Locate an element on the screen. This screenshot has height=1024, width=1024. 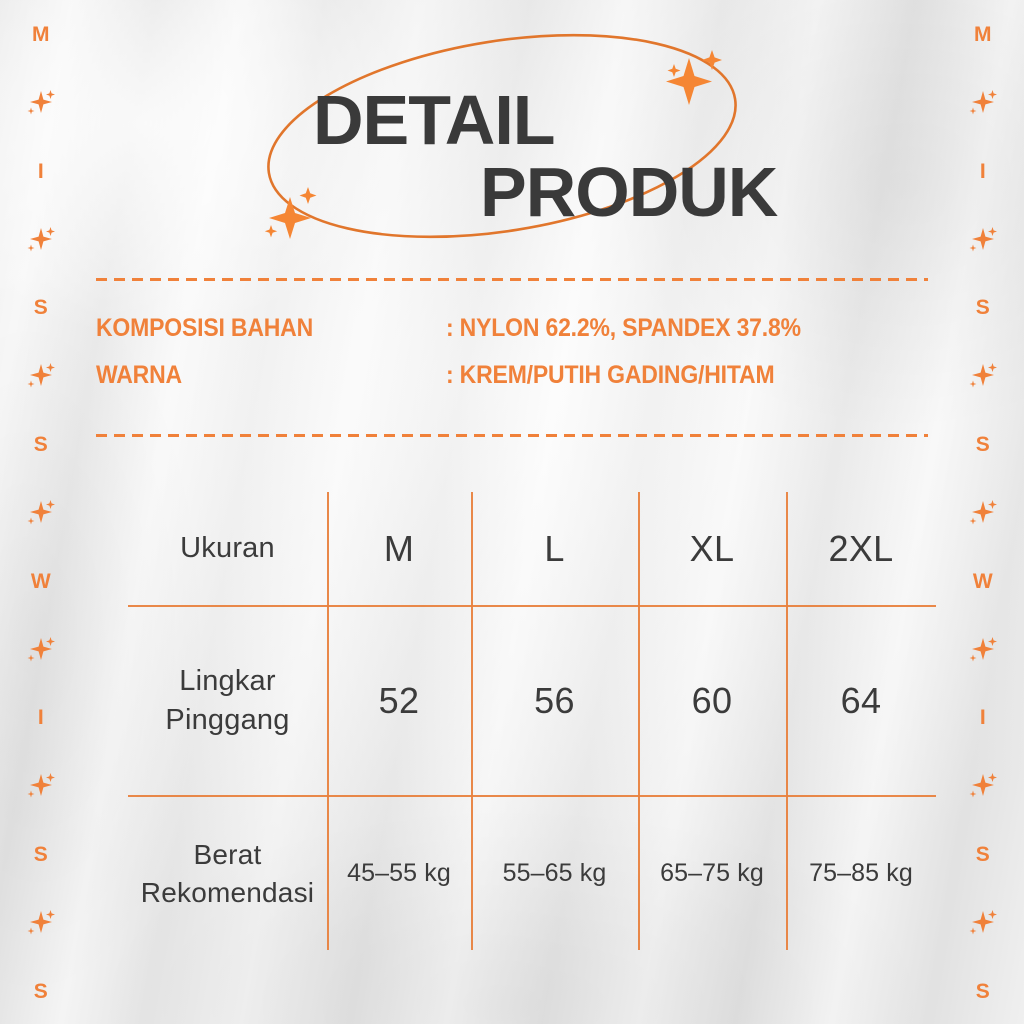
table-header-label: Ukuran is located at coordinates (227, 548).